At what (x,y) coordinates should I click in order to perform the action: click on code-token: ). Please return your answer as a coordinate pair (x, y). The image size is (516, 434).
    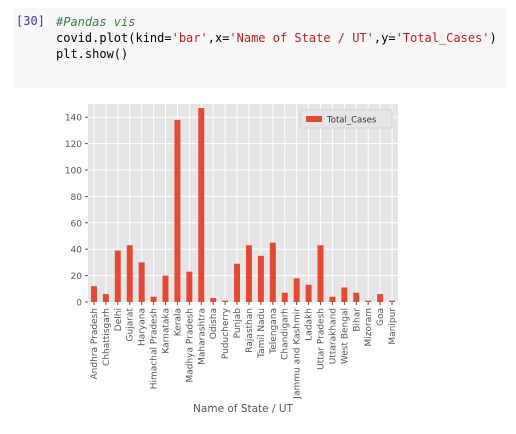
    Looking at the image, I should click on (493, 38).